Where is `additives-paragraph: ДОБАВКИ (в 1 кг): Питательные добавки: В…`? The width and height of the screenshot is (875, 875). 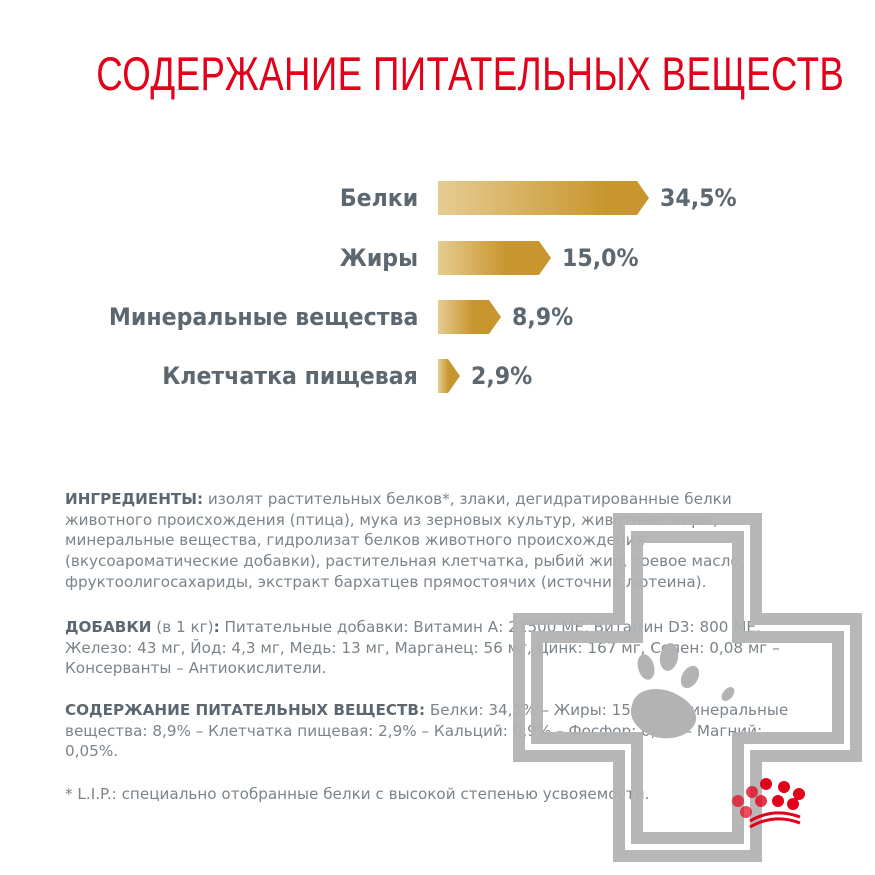 additives-paragraph: ДОБАВКИ (в 1 кг): Питательные добавки: В… is located at coordinates (435, 648).